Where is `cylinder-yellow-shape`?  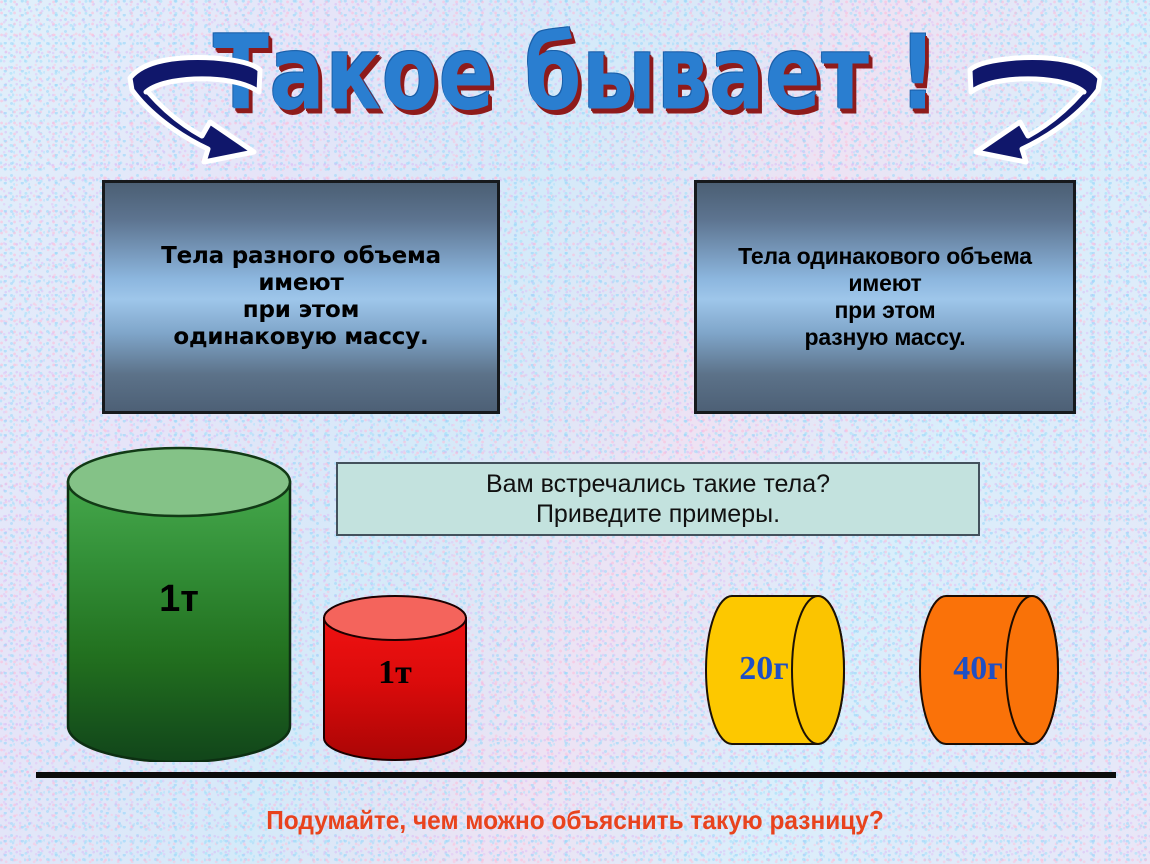
cylinder-yellow-shape is located at coordinates (775, 670).